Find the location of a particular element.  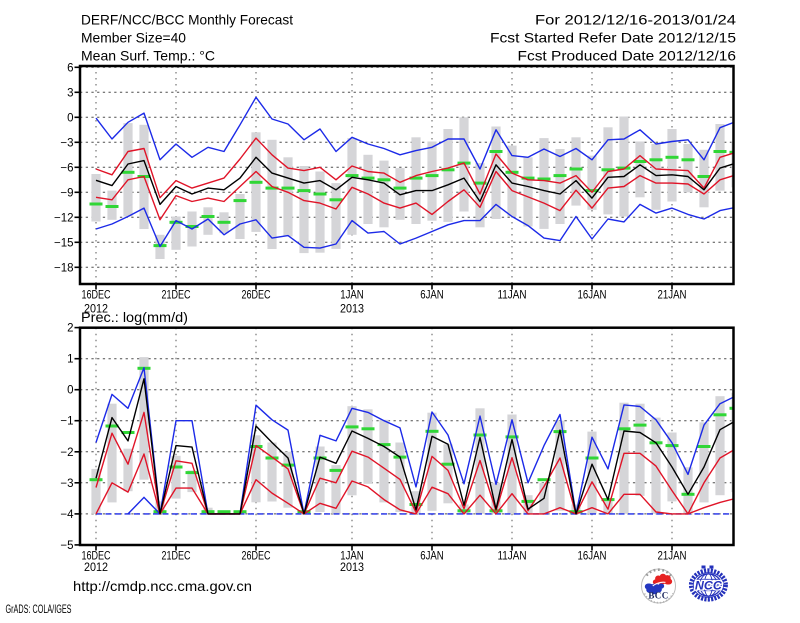

svg-text: 3 is located at coordinates (70, 93).